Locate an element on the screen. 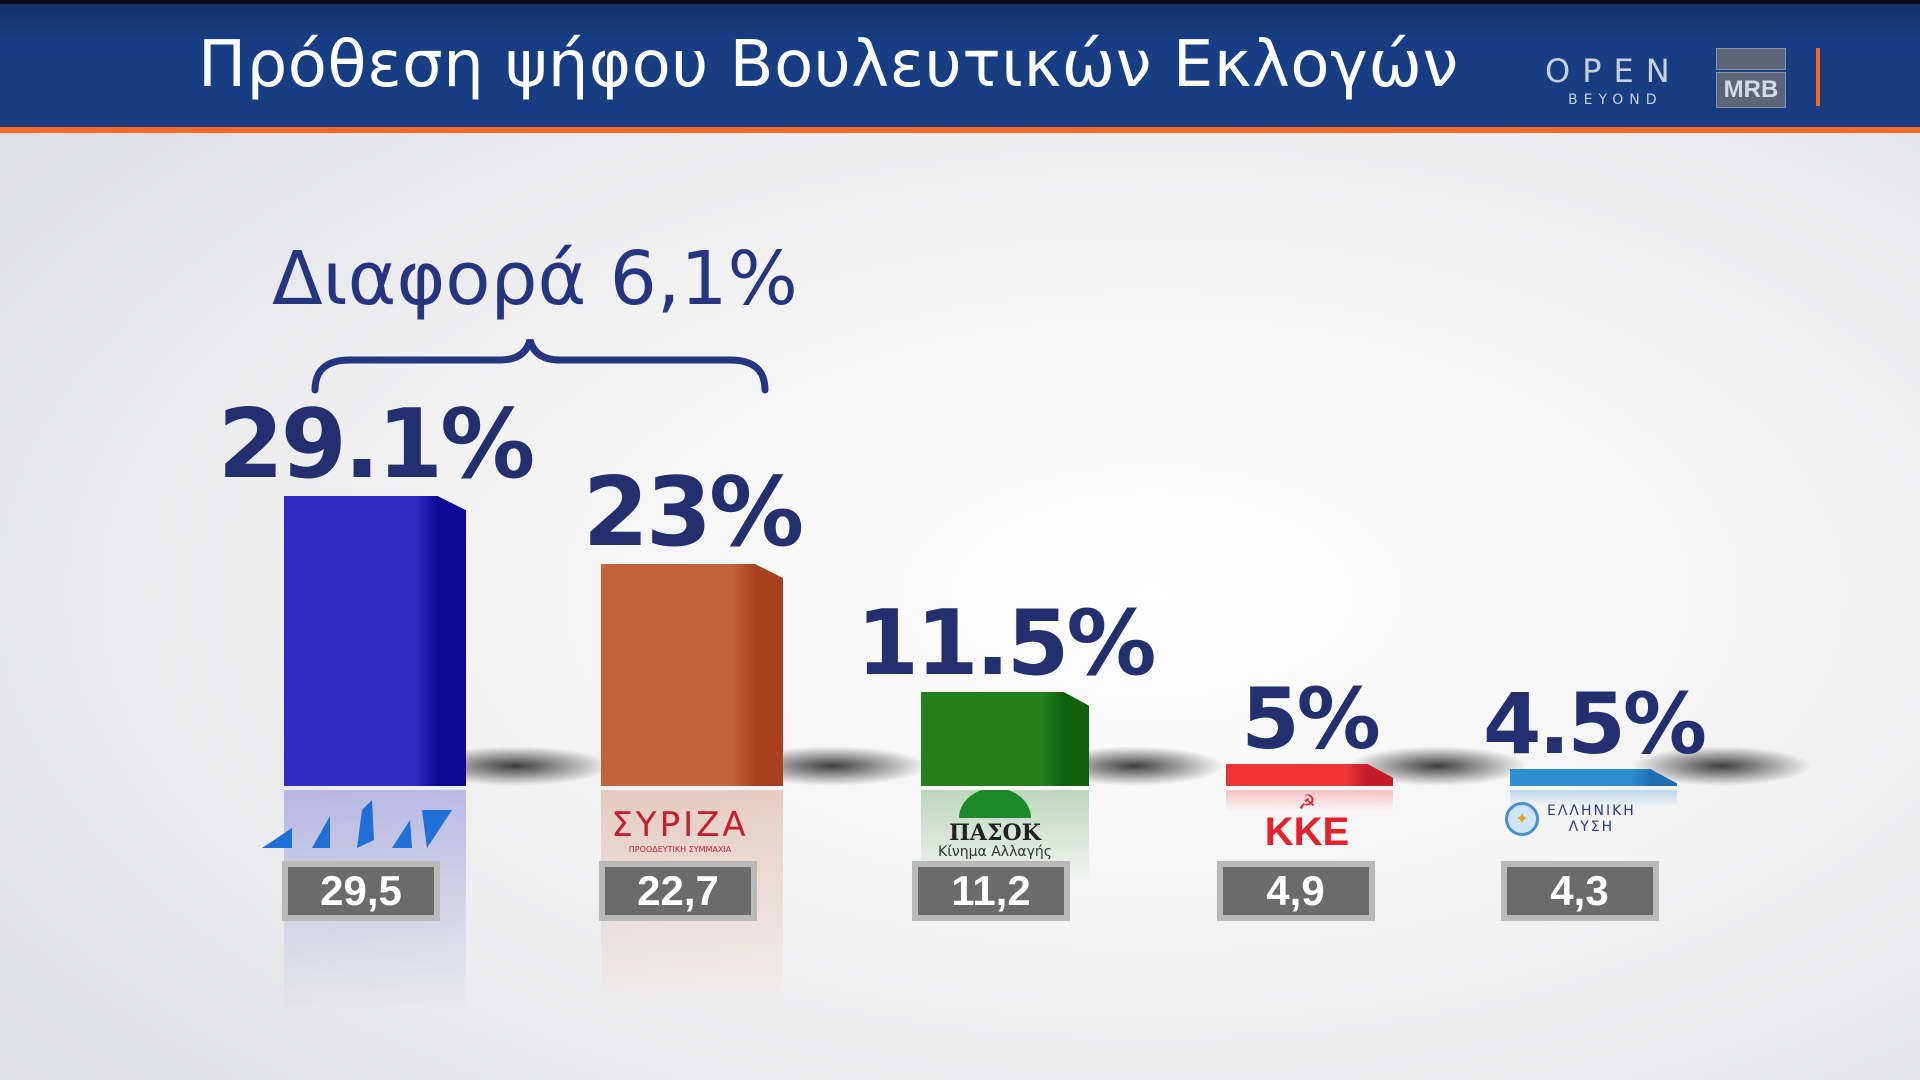  compass-icon: ✦ is located at coordinates (1522, 819).